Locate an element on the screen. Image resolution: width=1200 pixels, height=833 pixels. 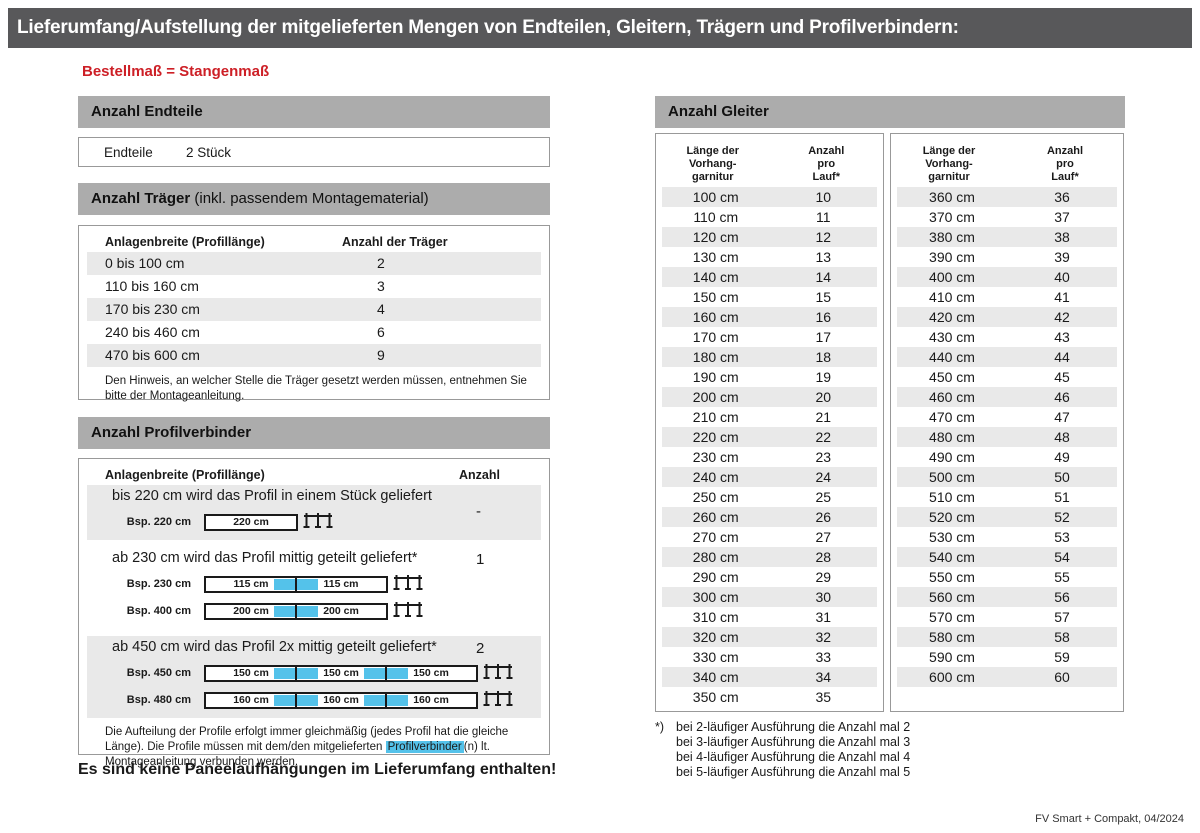
traeger-col2-header: Anzahl der Träger is located at coordinates (395, 242).